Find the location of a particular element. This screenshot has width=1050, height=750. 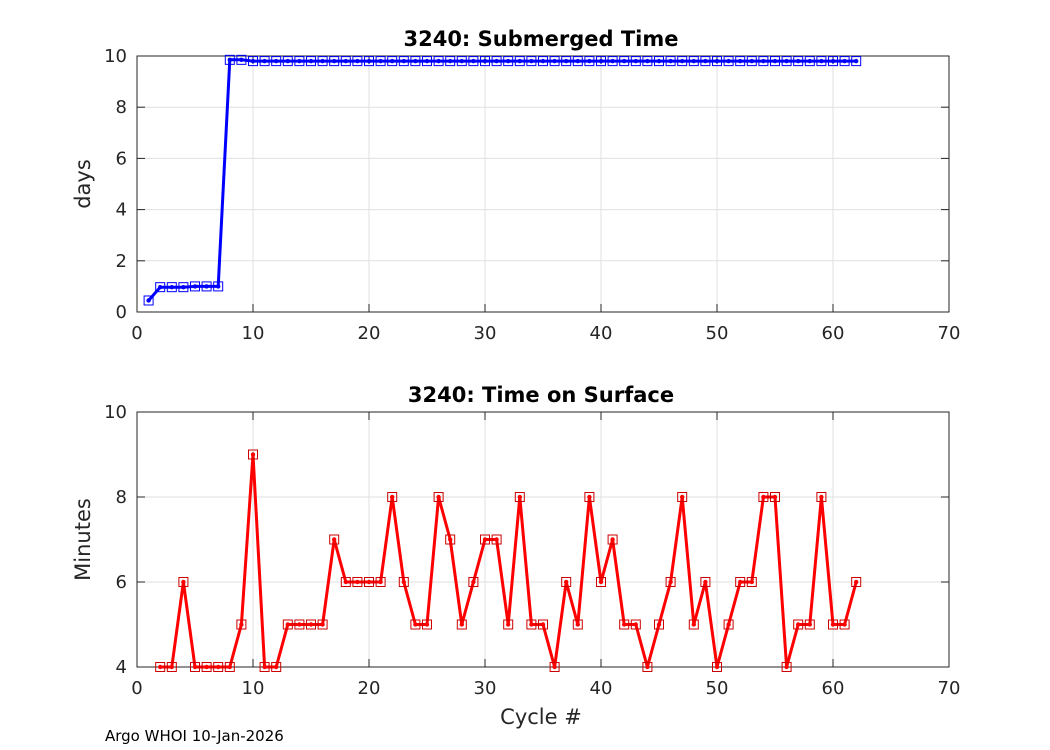

y-tick-label: 6 is located at coordinates (121, 582).